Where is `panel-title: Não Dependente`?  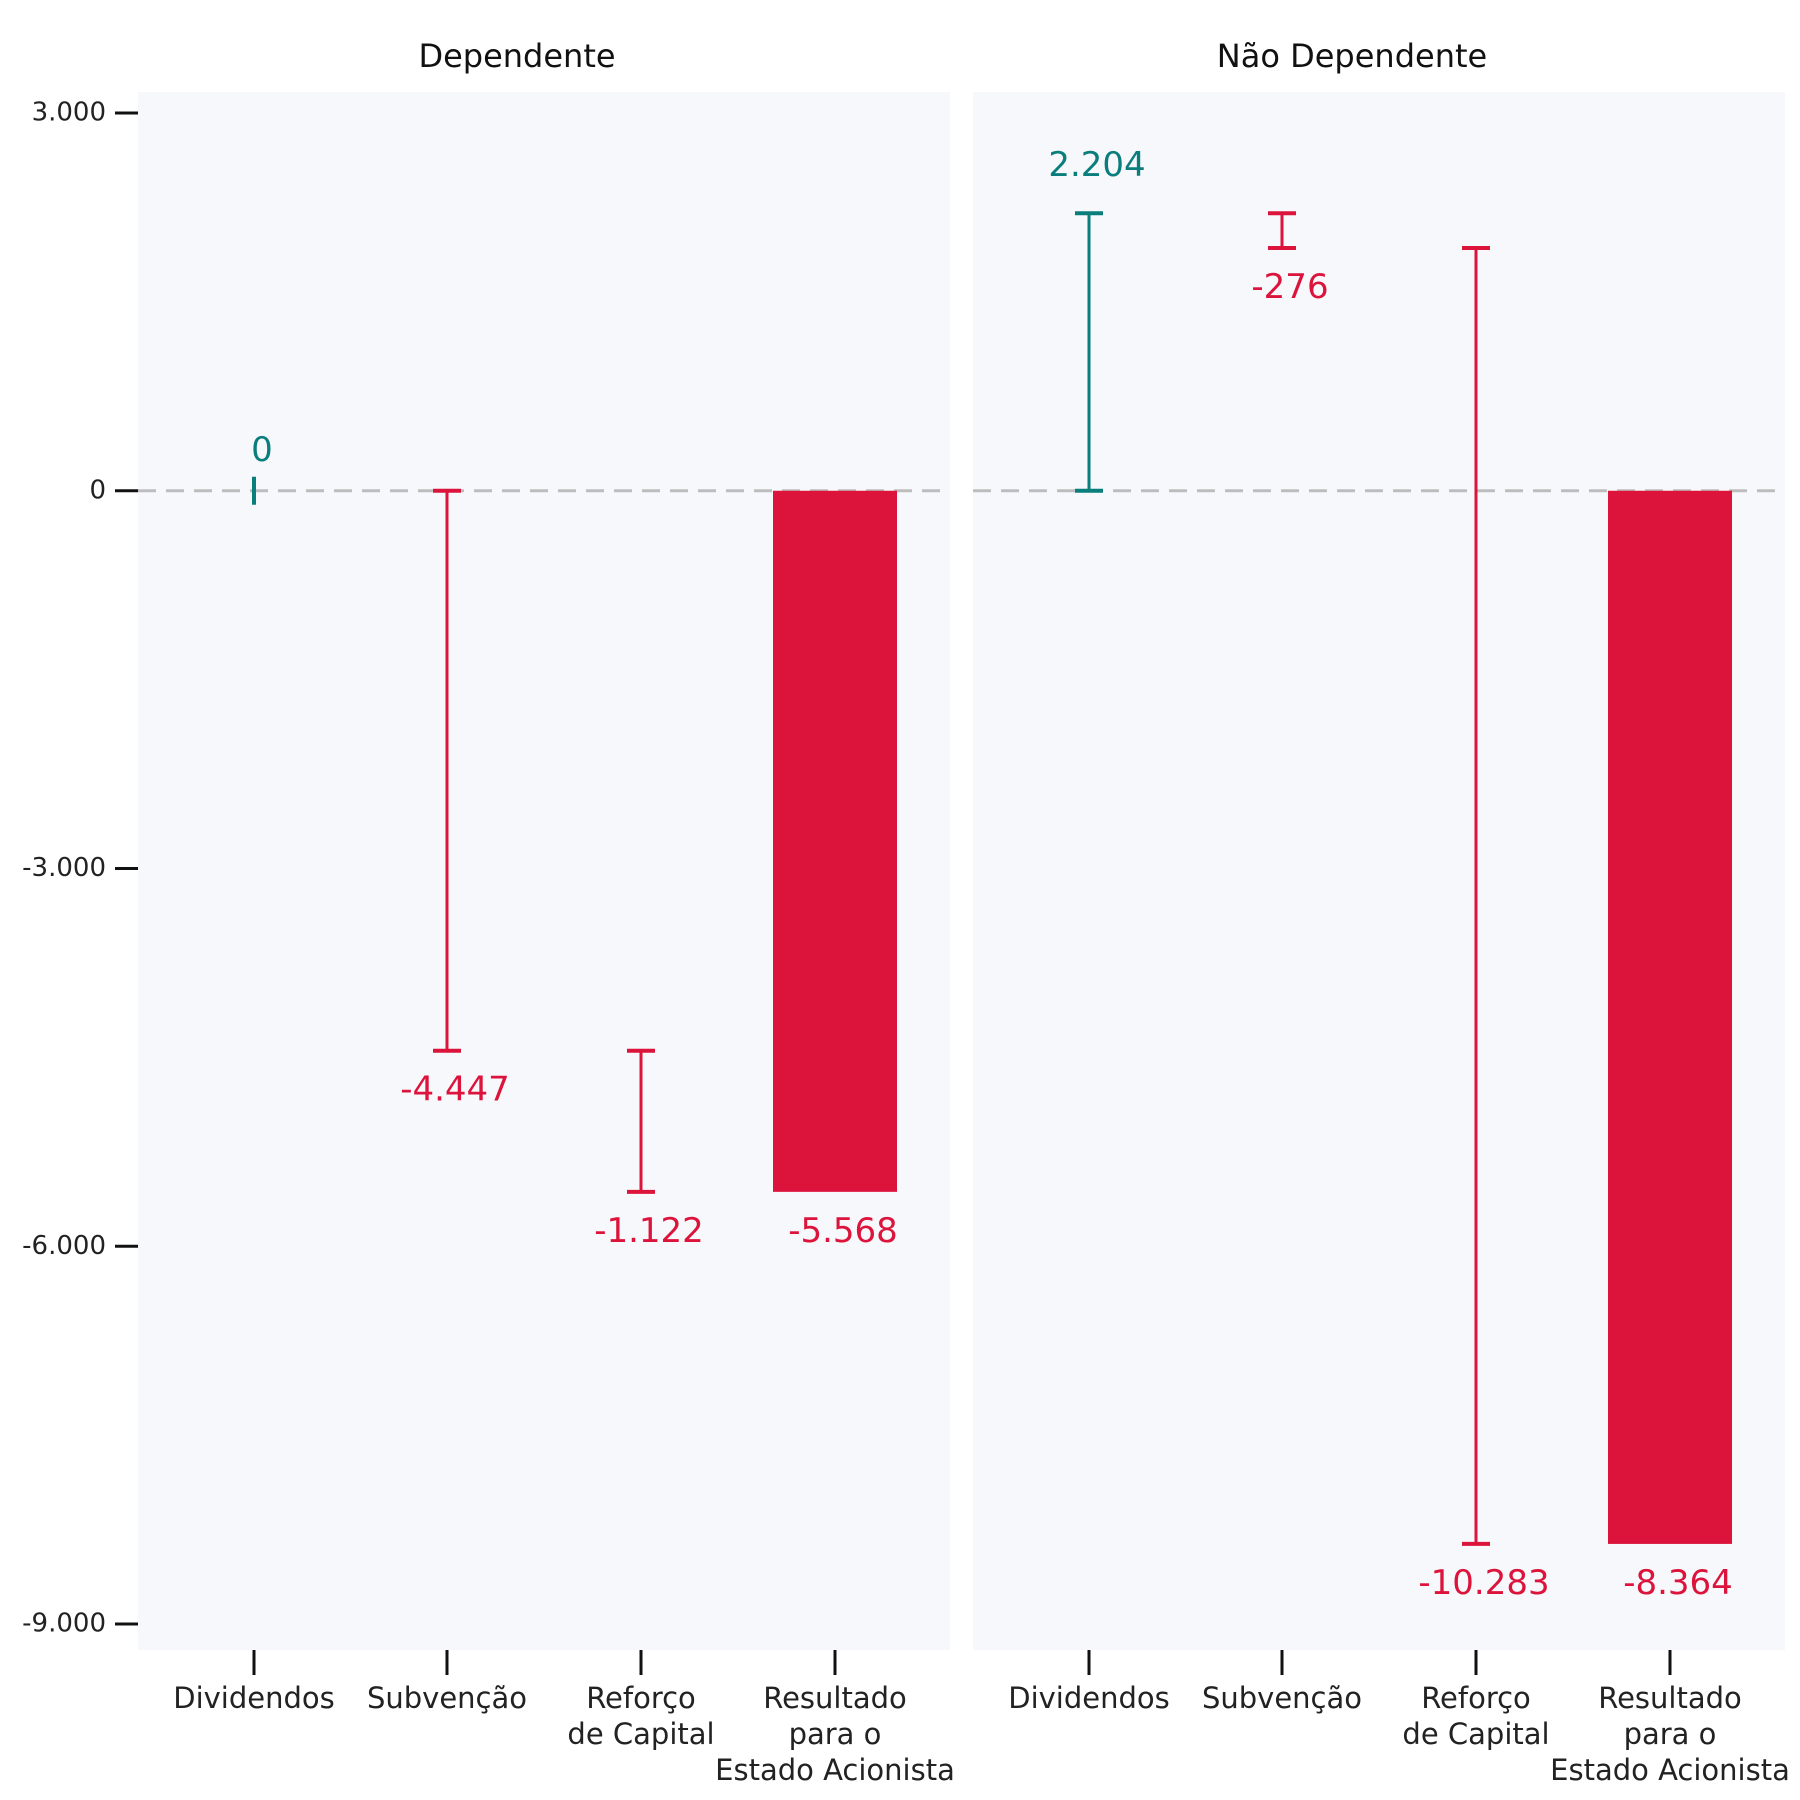 panel-title: Não Dependente is located at coordinates (1352, 56).